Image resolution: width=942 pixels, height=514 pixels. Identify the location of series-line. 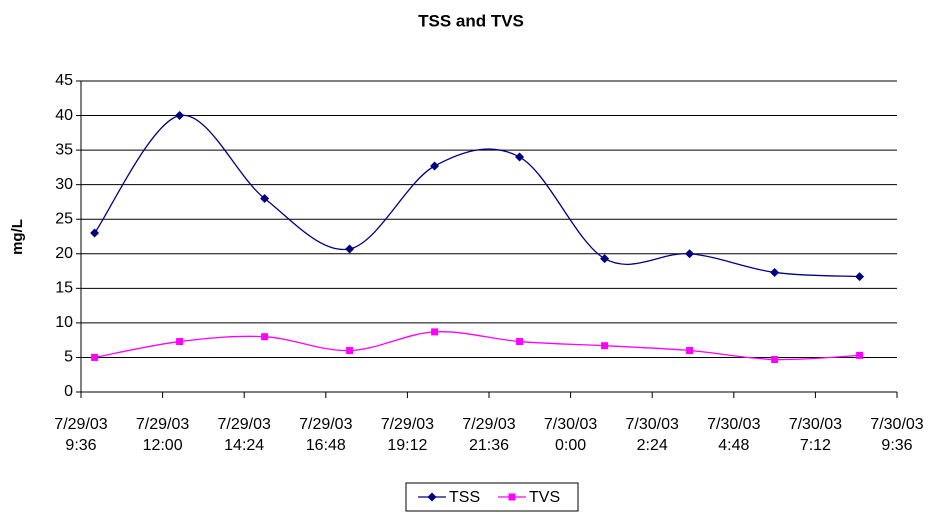
(477, 346).